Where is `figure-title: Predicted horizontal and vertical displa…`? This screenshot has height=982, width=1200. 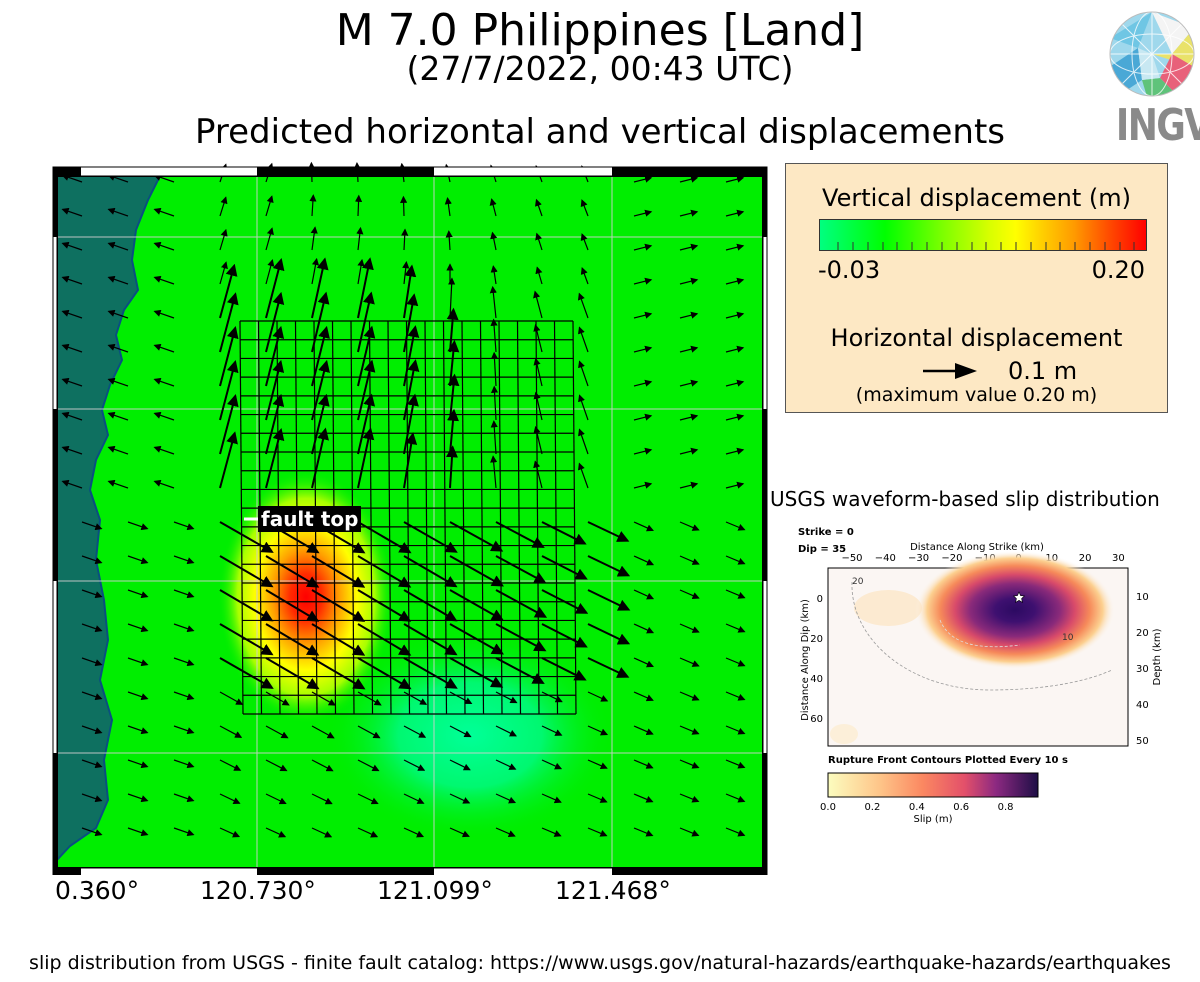
figure-title: Predicted horizontal and vertical displa… is located at coordinates (599, 132).